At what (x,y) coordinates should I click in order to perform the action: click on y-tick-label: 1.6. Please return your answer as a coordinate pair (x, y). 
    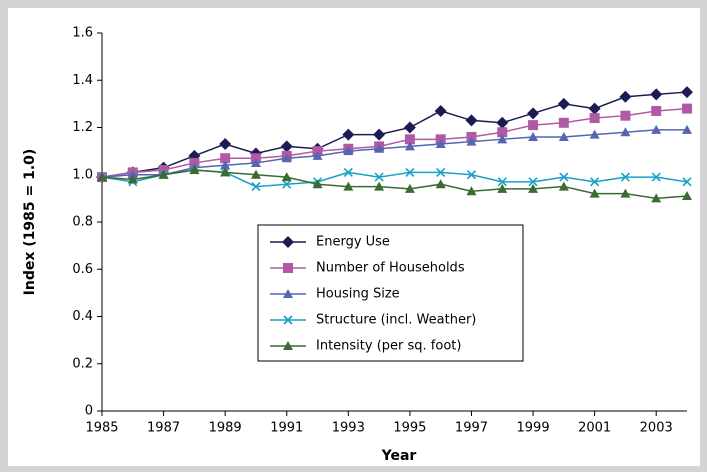
    Looking at the image, I should click on (82, 33).